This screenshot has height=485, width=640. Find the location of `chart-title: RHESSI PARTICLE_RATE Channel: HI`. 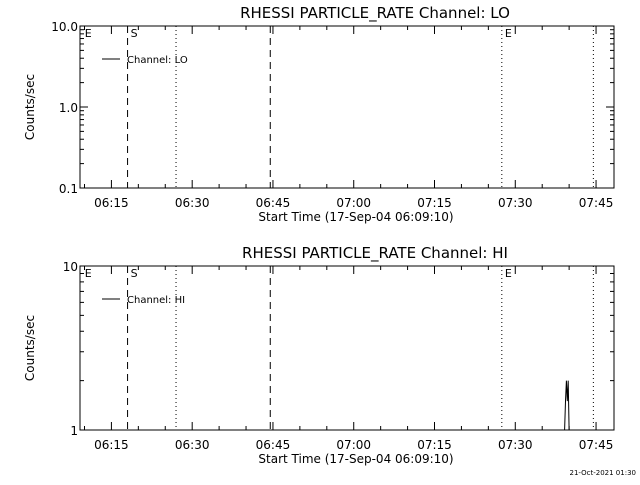

chart-title: RHESSI PARTICLE_RATE Channel: HI is located at coordinates (375, 253).